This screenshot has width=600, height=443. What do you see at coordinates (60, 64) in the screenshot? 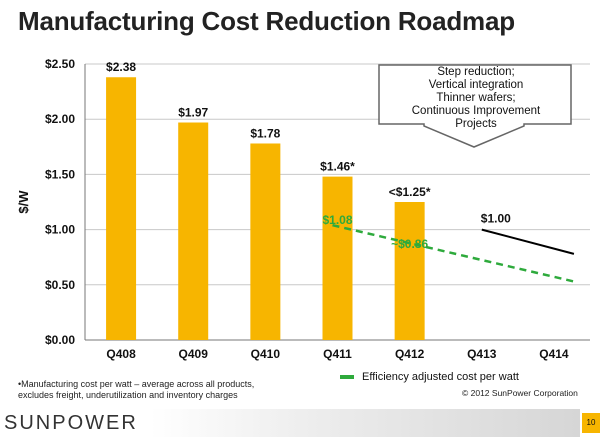
I see `y-tick-label: $2.50` at bounding box center [60, 64].